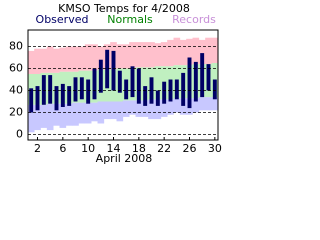 This screenshot has height=240, width=320. Describe the element at coordinates (124, 8) in the screenshot. I see `chart-title: KMSO Temps for 4/2008` at that location.